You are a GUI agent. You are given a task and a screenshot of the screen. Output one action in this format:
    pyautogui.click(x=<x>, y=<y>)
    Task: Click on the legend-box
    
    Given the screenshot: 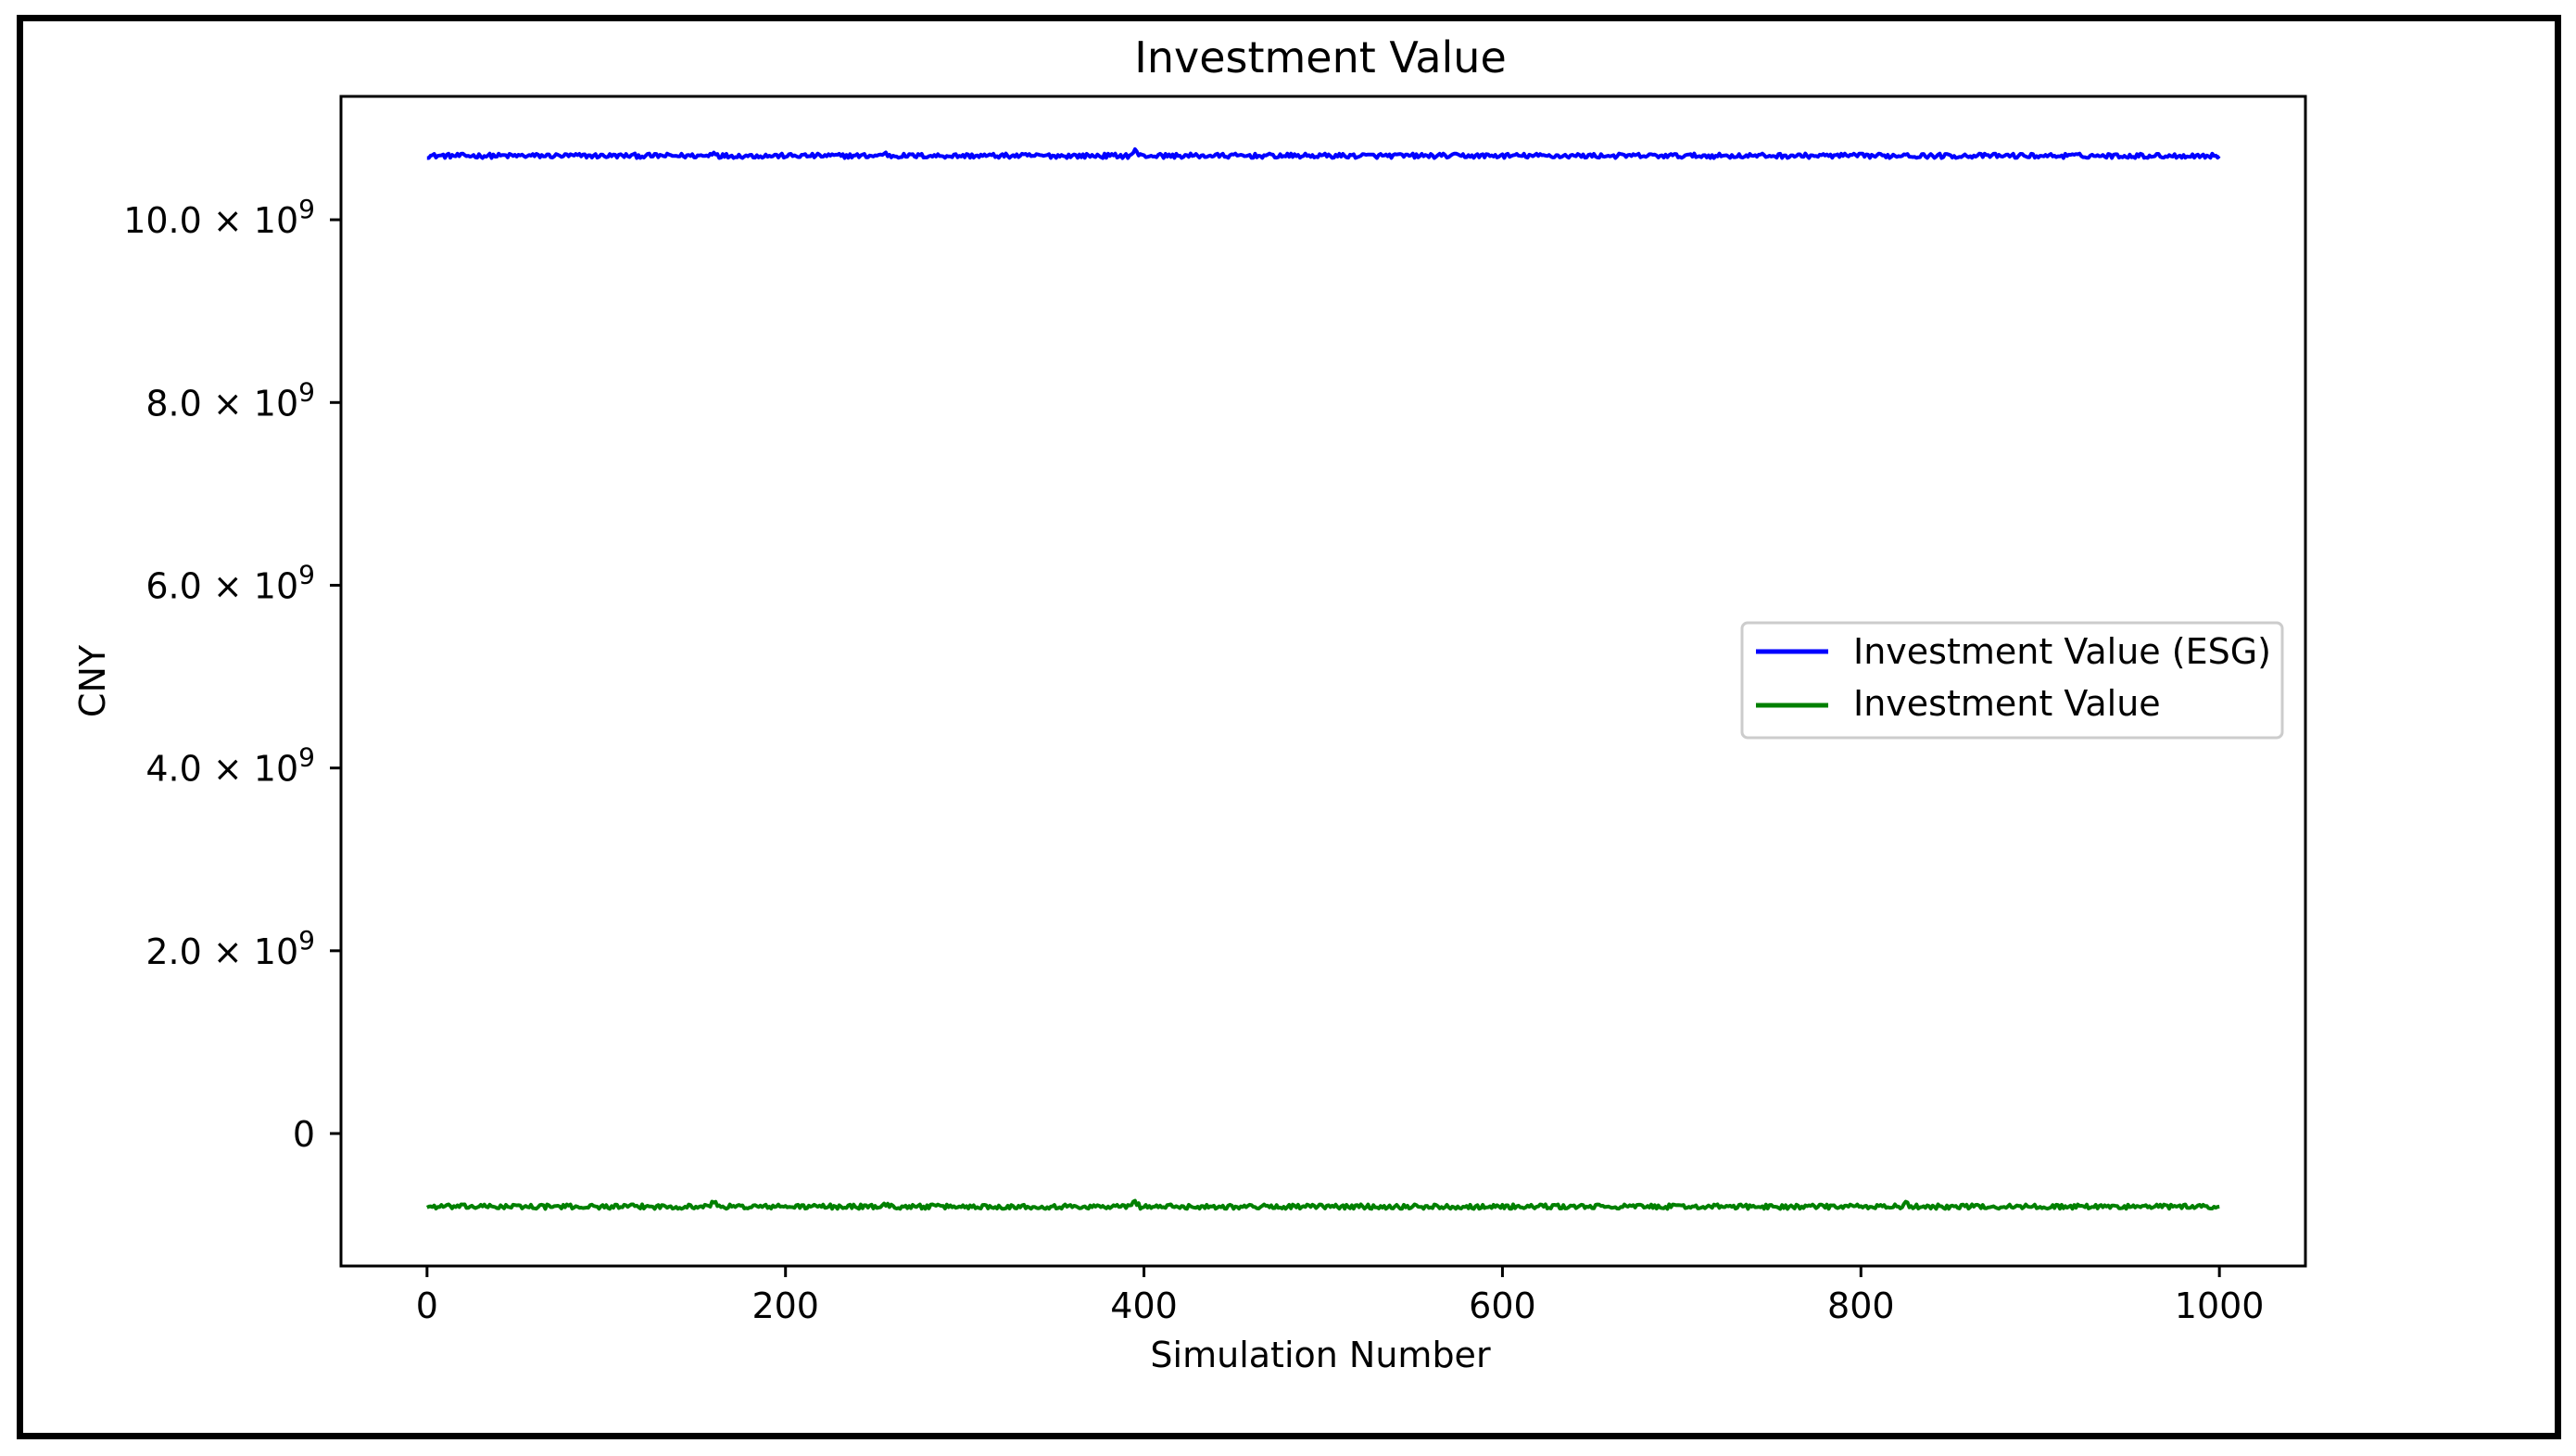 What is the action you would take?
    pyautogui.click(x=2012, y=680)
    